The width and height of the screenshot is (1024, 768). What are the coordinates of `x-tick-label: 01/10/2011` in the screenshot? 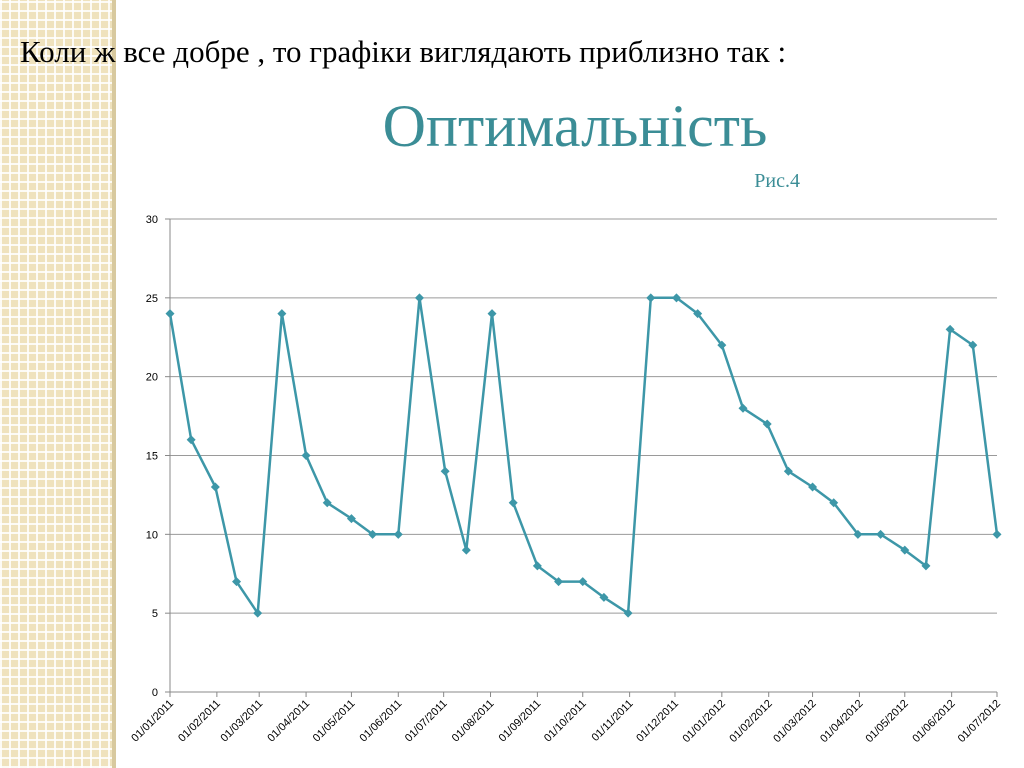 It's located at (565, 721).